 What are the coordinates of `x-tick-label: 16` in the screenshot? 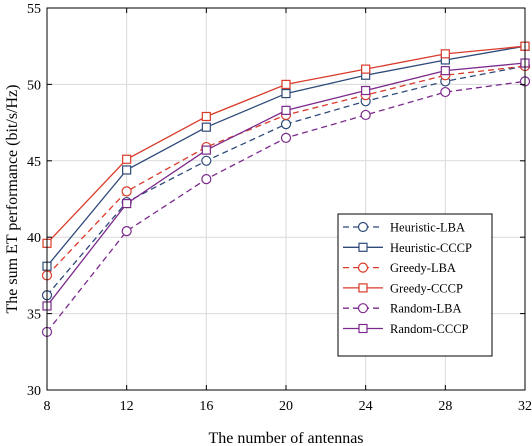 It's located at (206, 406).